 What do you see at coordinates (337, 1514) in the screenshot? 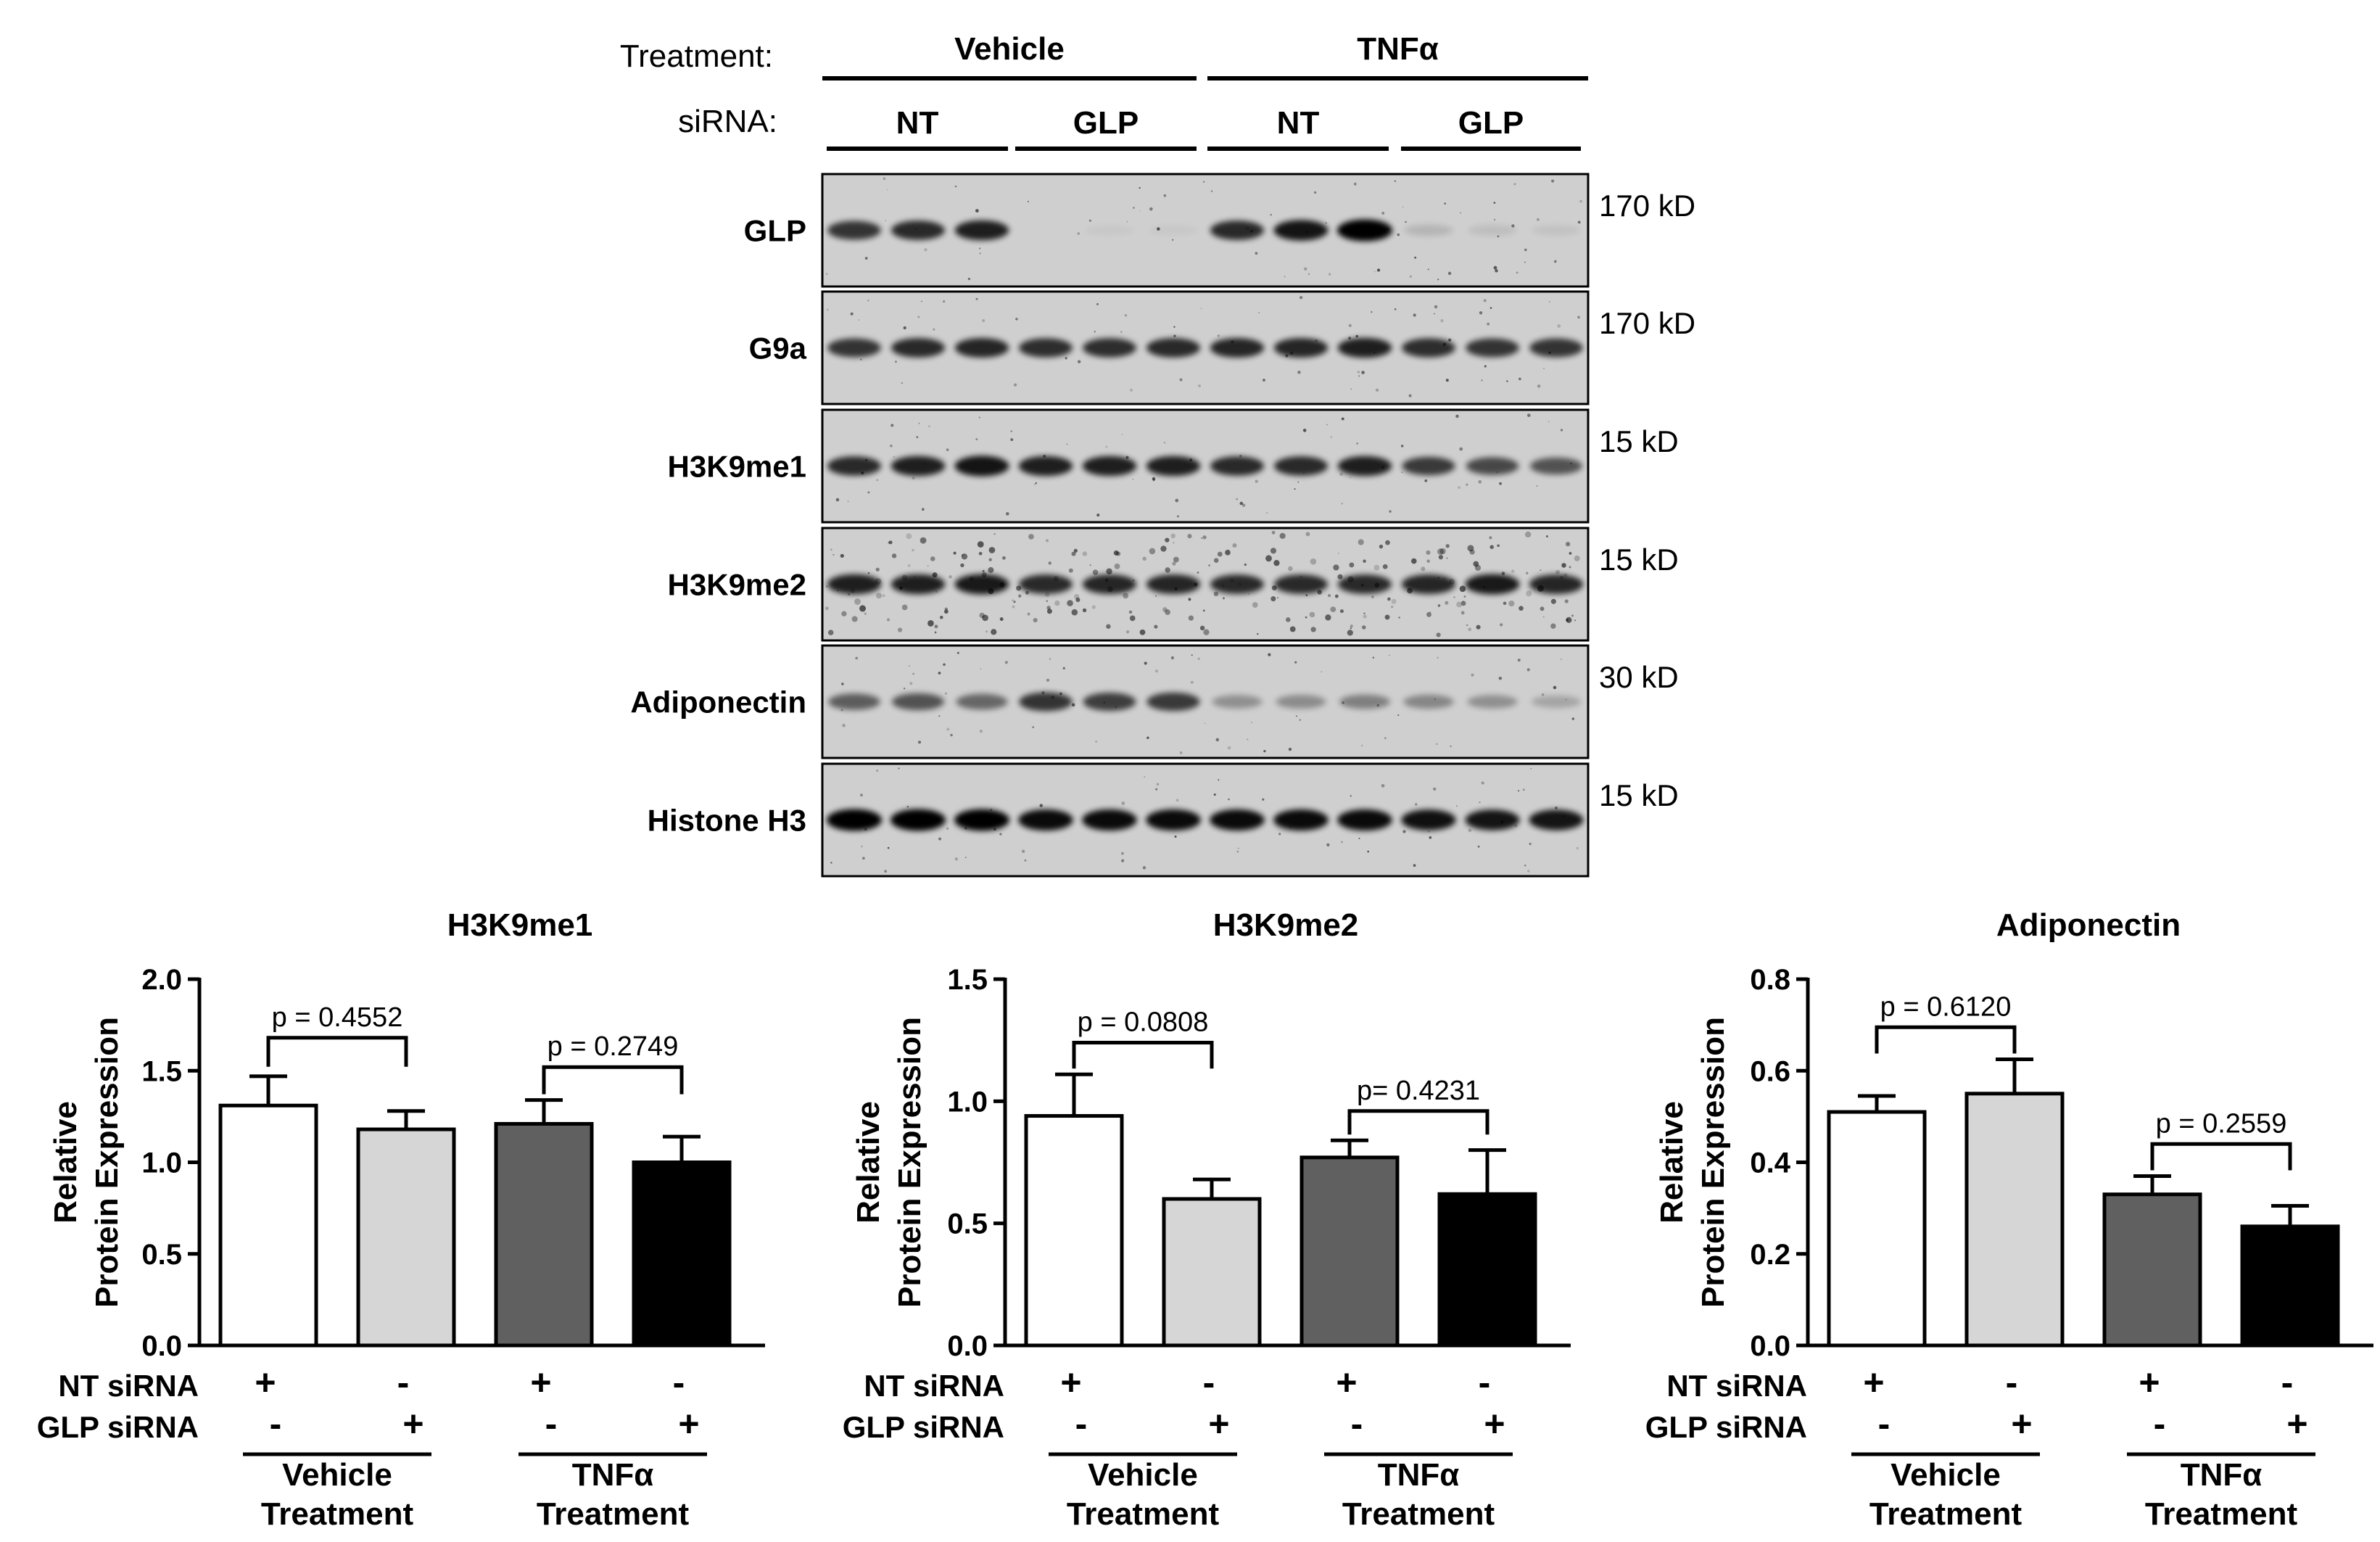
I see `group-label-treatment: Treatment` at bounding box center [337, 1514].